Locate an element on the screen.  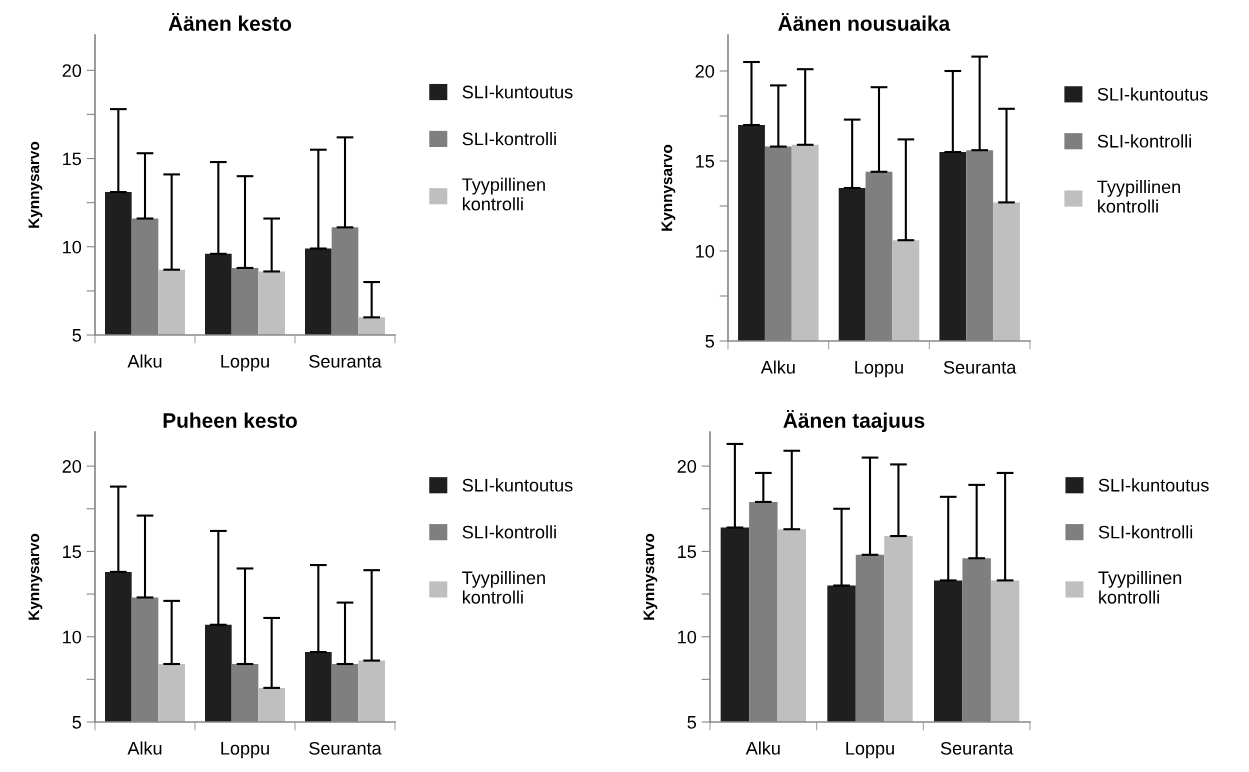
chart-title: Äänen taajuus is located at coordinates (854, 420).